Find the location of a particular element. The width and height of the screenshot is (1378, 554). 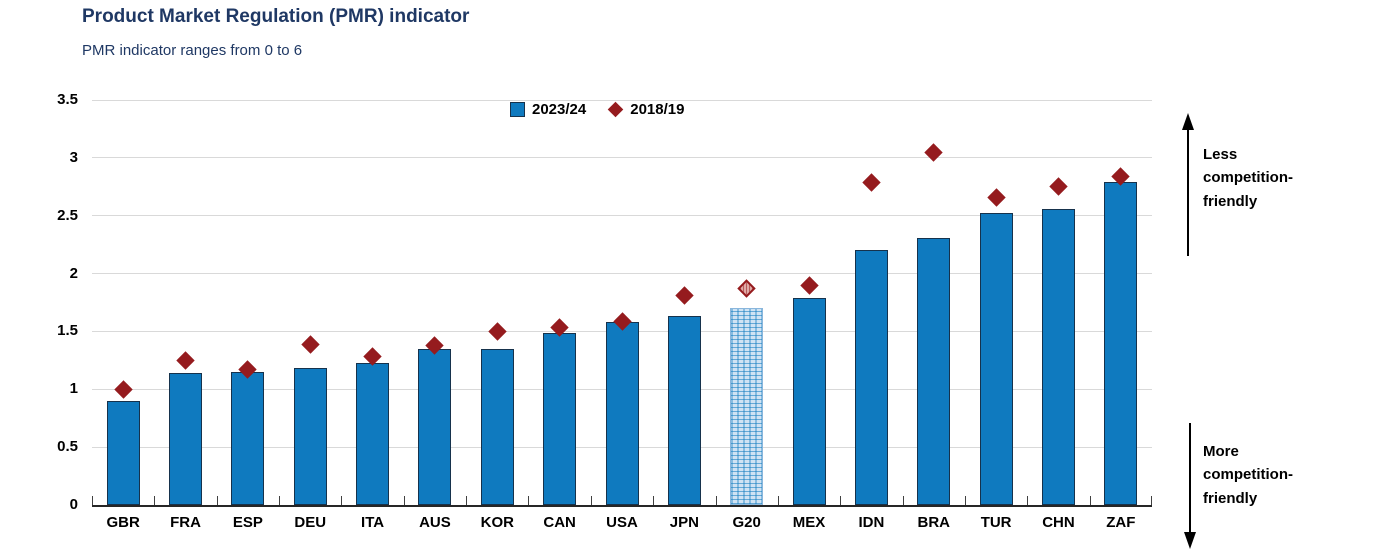

x-tick-label: AUS is located at coordinates (435, 522).